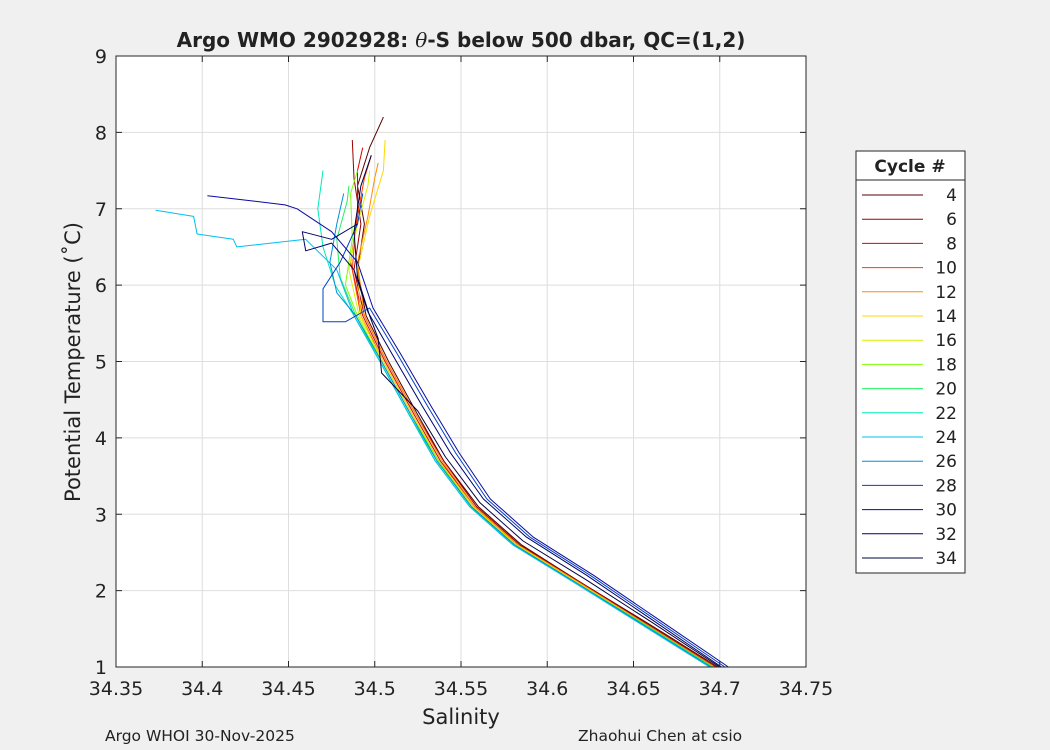  What do you see at coordinates (101, 133) in the screenshot?
I see `y-tick-label: 8` at bounding box center [101, 133].